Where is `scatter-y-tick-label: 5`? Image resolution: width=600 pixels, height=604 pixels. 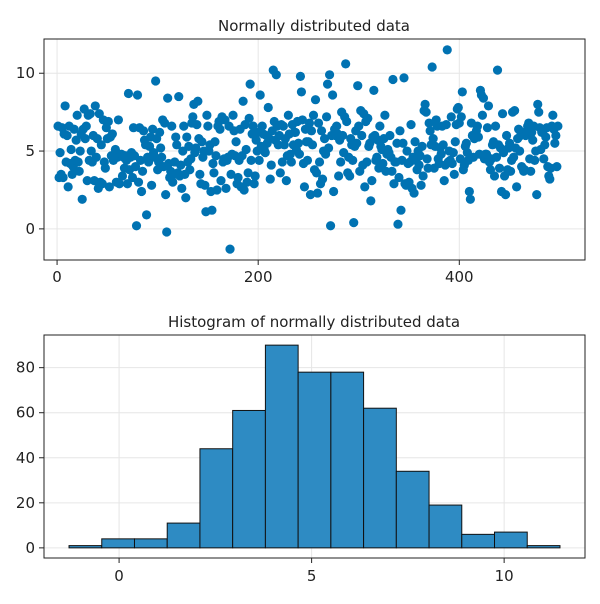 scatter-y-tick-label: 5 is located at coordinates (30, 151).